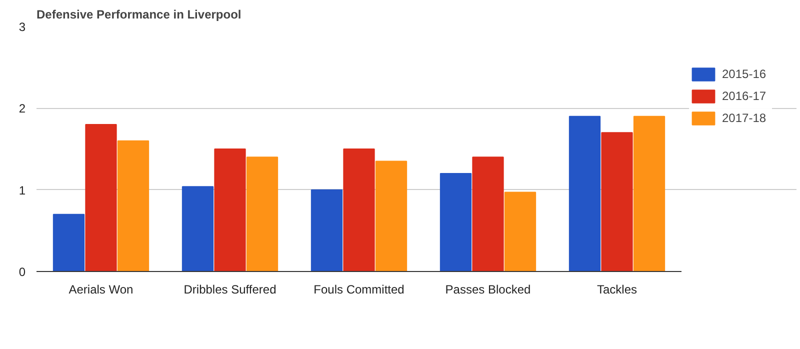  What do you see at coordinates (359, 289) in the screenshot?
I see `x-tick-label: Fouls Committed` at bounding box center [359, 289].